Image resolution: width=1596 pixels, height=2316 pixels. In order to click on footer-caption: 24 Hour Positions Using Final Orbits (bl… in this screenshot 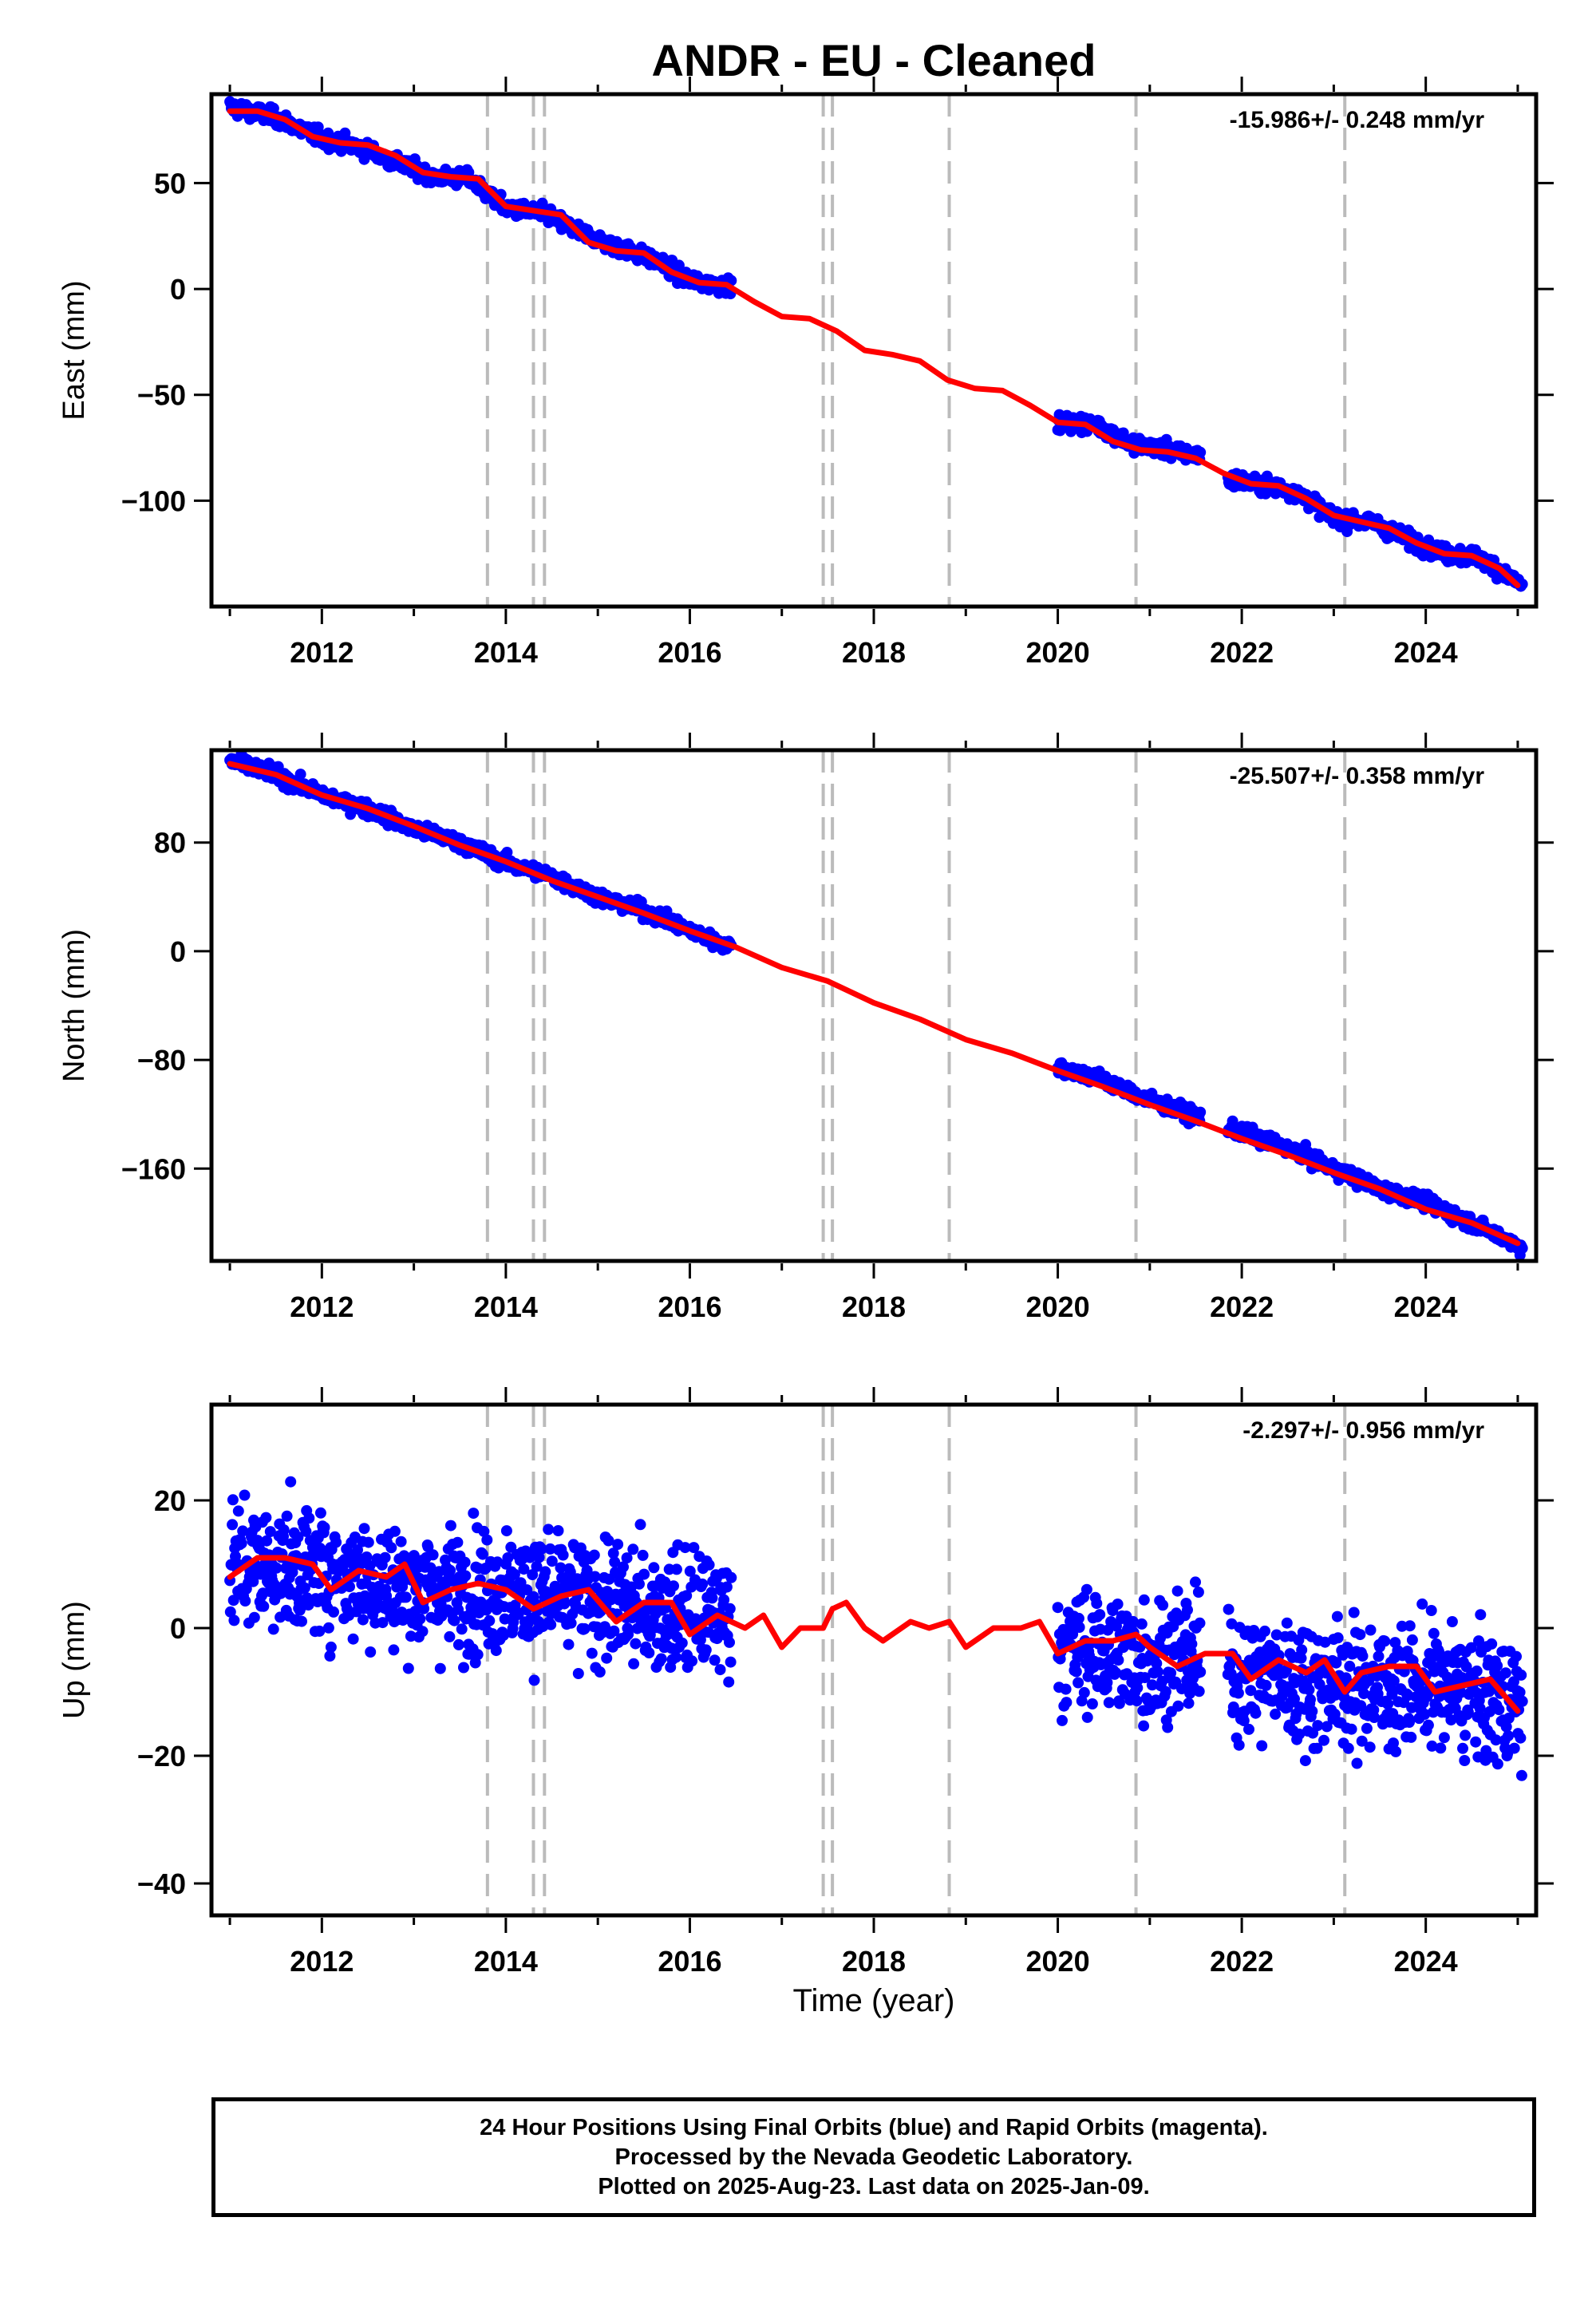, I will do `click(873, 2157)`.